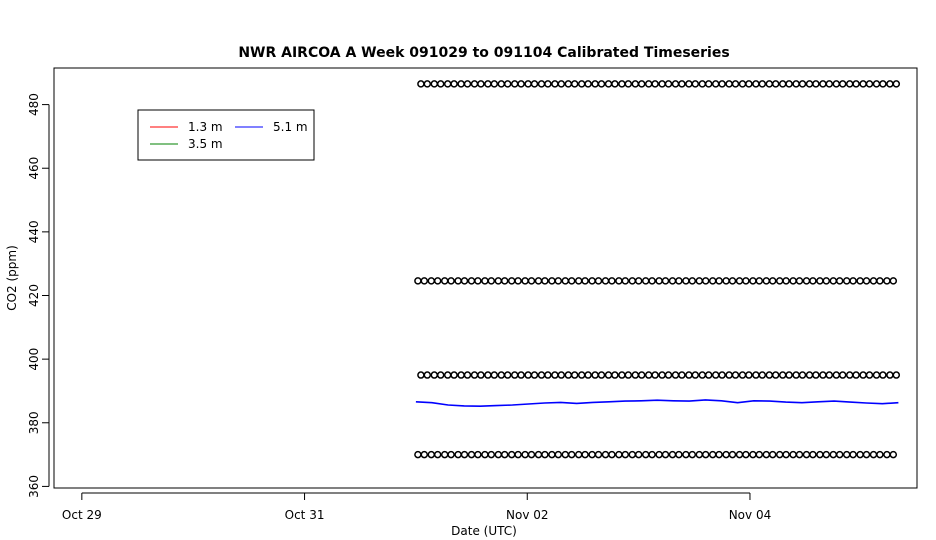 The height and width of the screenshot is (540, 936). I want to click on legend-box, so click(226, 135).